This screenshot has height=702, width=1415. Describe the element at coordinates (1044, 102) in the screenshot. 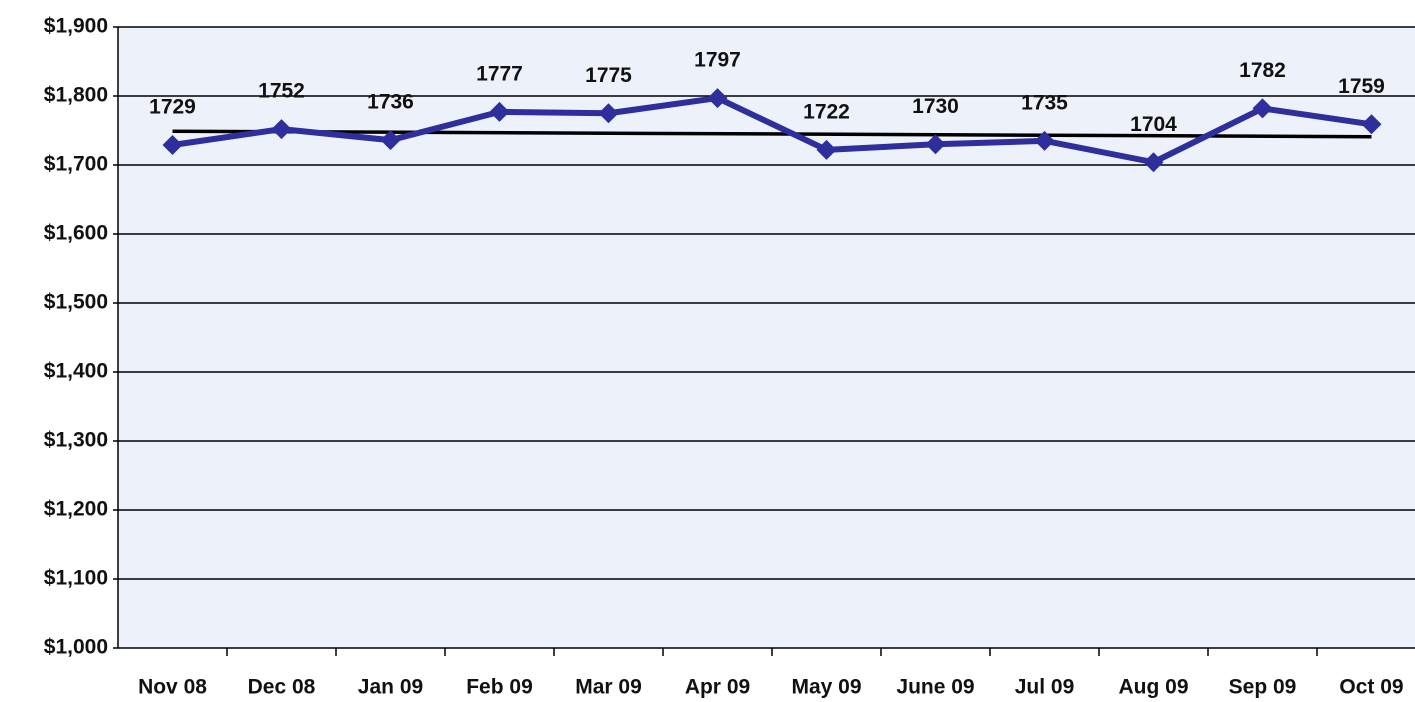

I see `data-label: 1735` at that location.